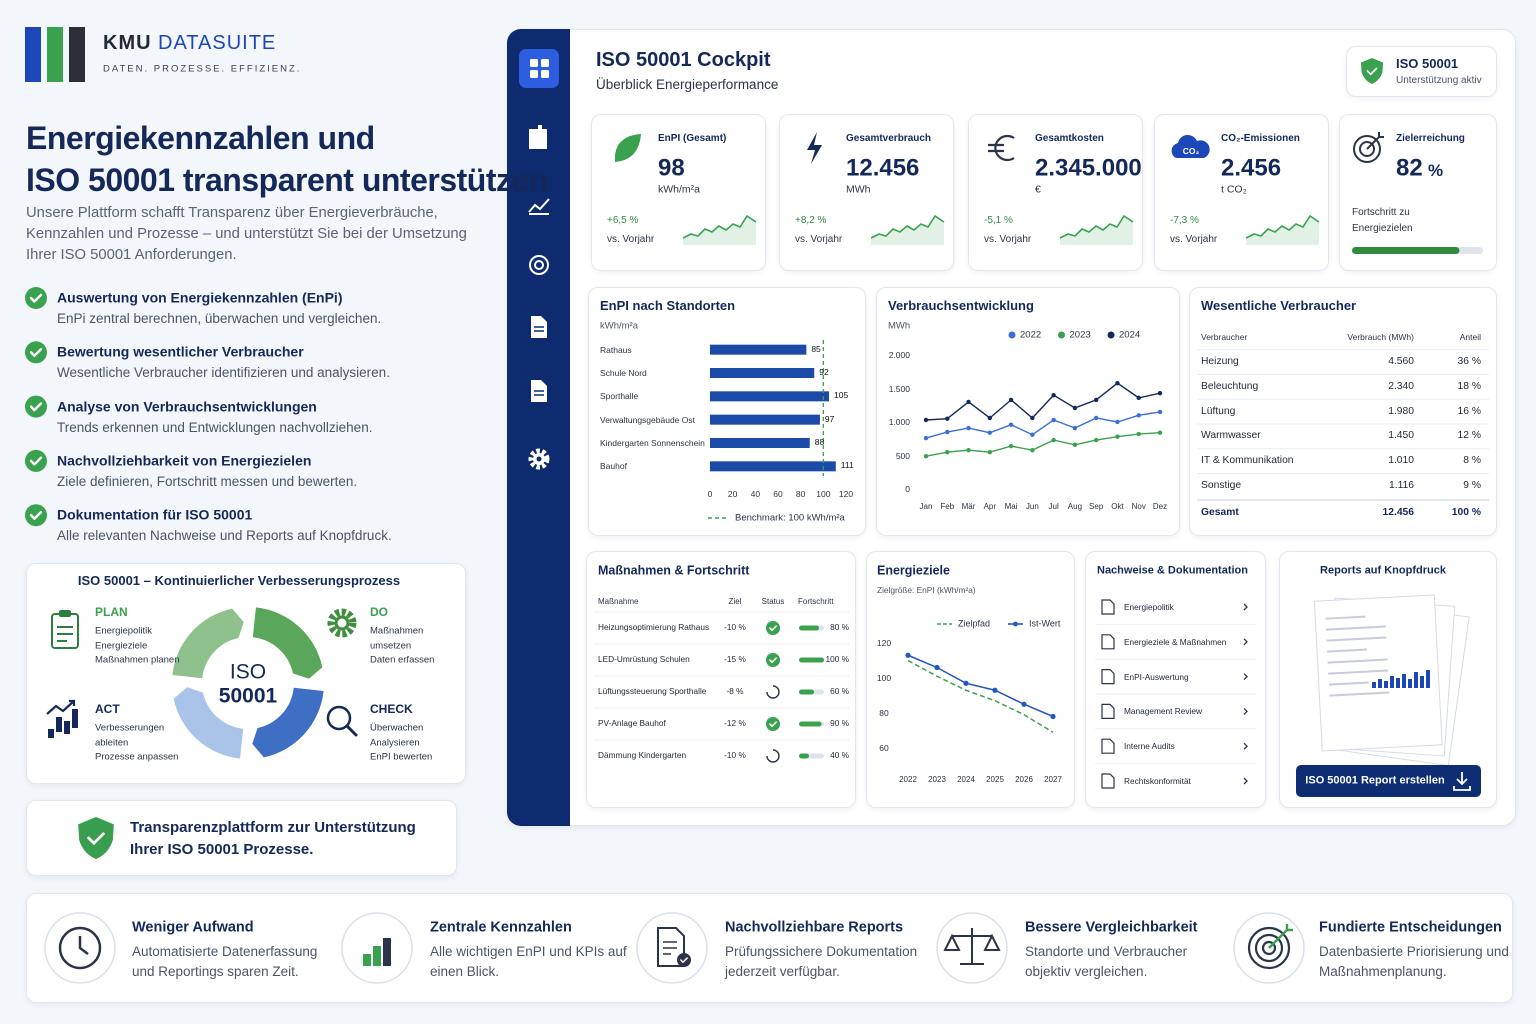 This screenshot has width=1536, height=1024. I want to click on goal-text: Fortschritt zu Energiezielen, so click(1382, 220).